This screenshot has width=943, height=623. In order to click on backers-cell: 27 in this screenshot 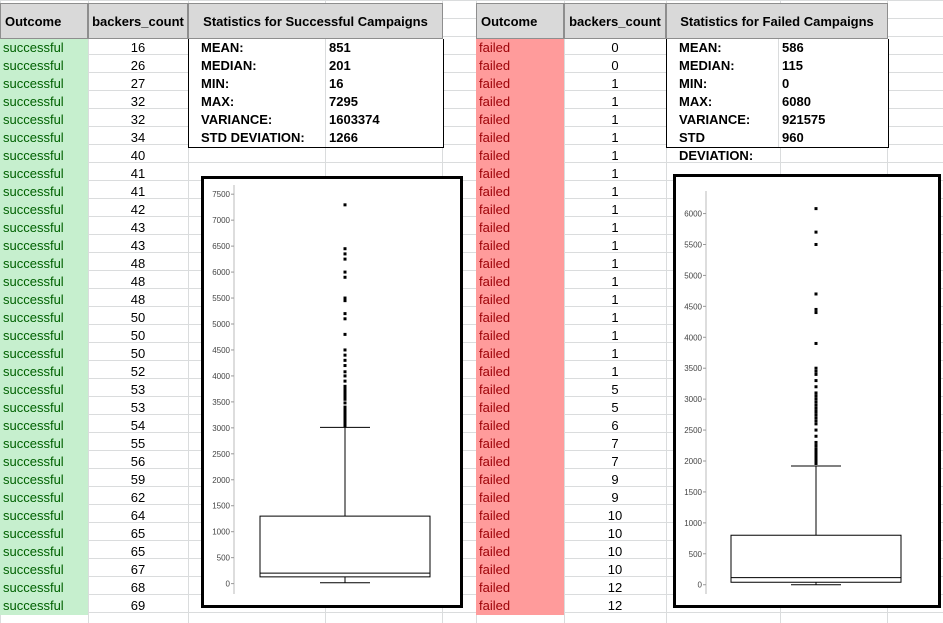, I will do `click(138, 83)`.